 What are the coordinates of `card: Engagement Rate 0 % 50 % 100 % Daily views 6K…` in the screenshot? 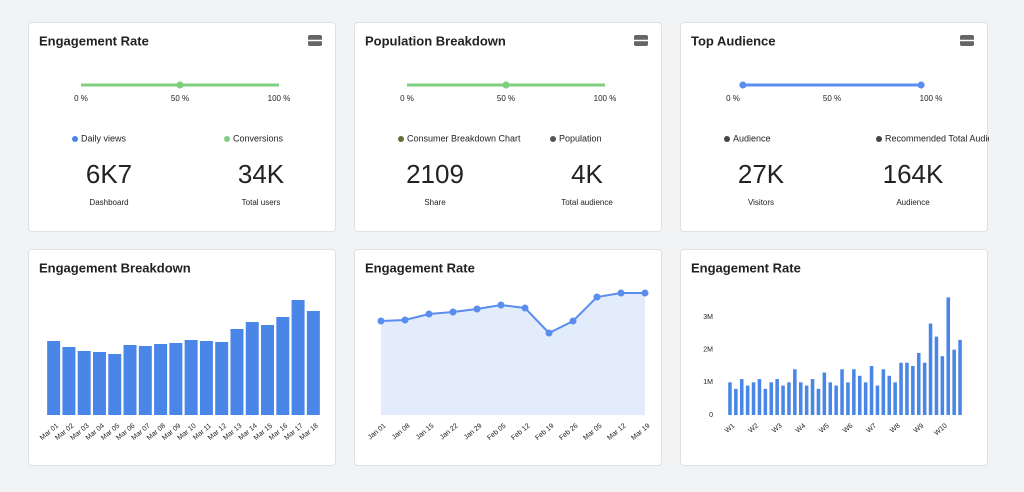 It's located at (182, 127).